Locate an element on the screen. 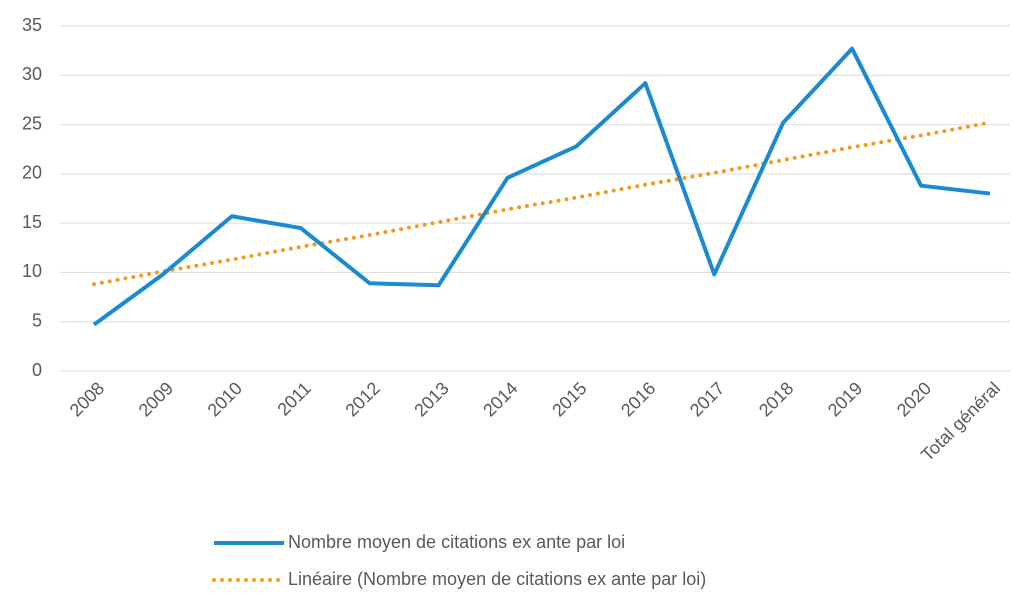  y-tick-label: 20 is located at coordinates (32, 173).